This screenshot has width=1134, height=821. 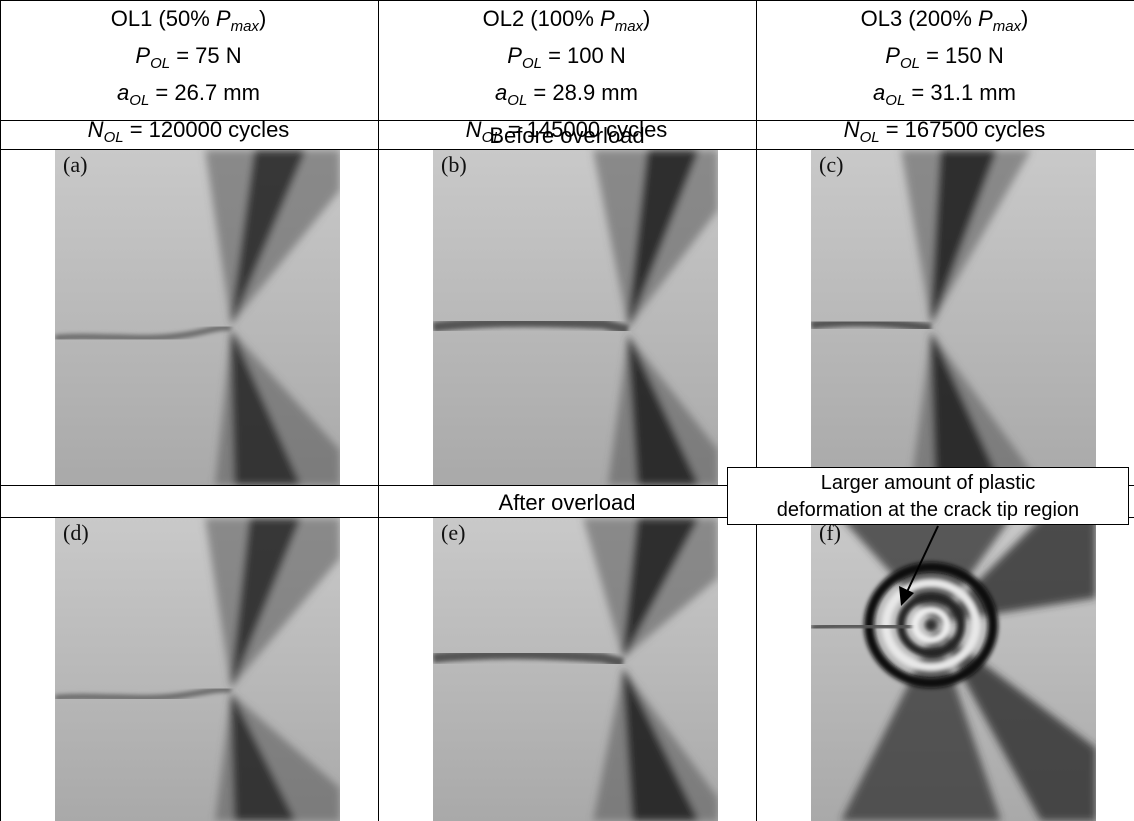 I want to click on column-title: OL2 (100% Pmax), so click(x=566, y=20).